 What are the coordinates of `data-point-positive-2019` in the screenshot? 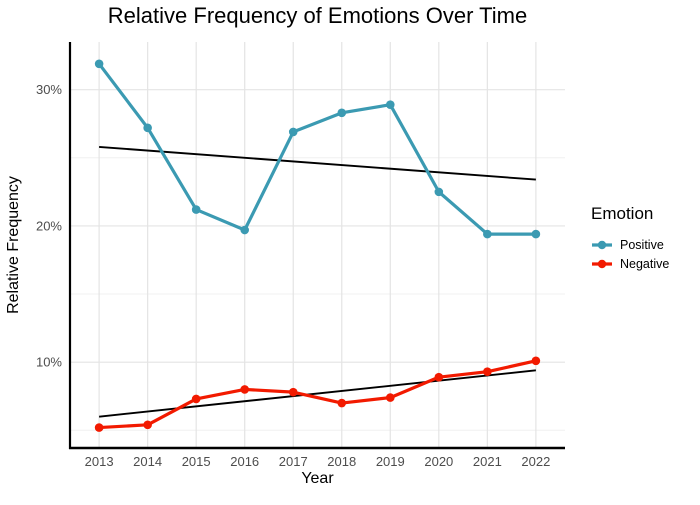 It's located at (390, 104).